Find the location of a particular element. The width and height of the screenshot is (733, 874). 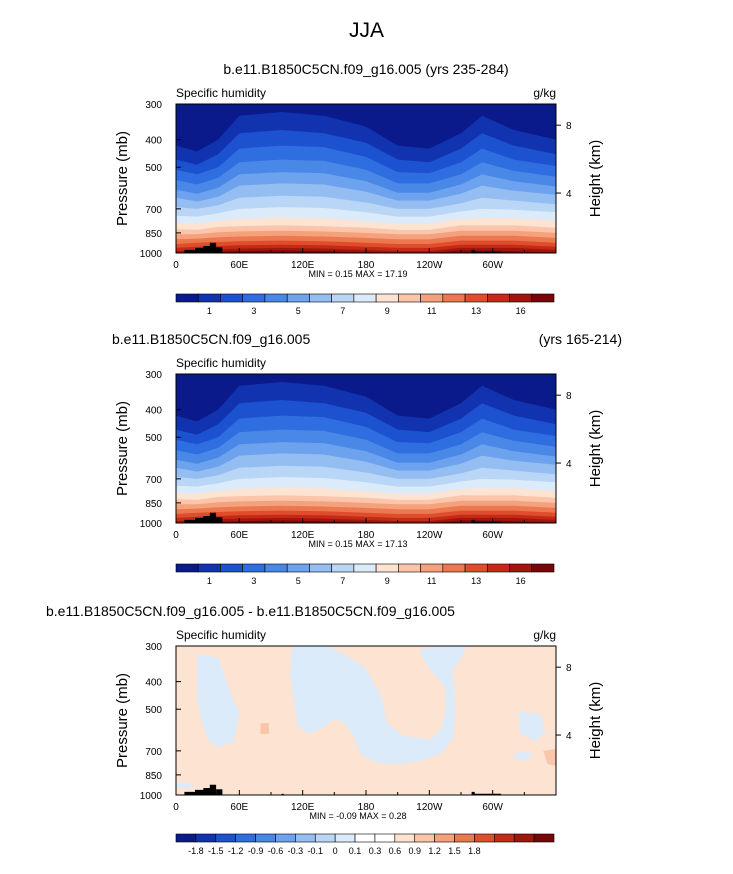

colorbar-label: -1.5 is located at coordinates (216, 851).